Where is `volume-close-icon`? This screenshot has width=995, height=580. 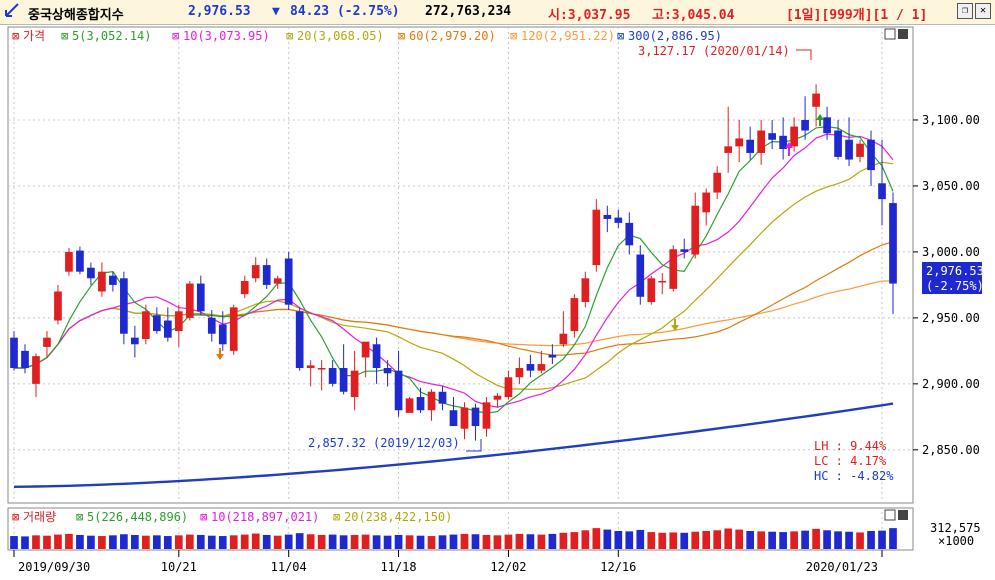 volume-close-icon is located at coordinates (903, 515).